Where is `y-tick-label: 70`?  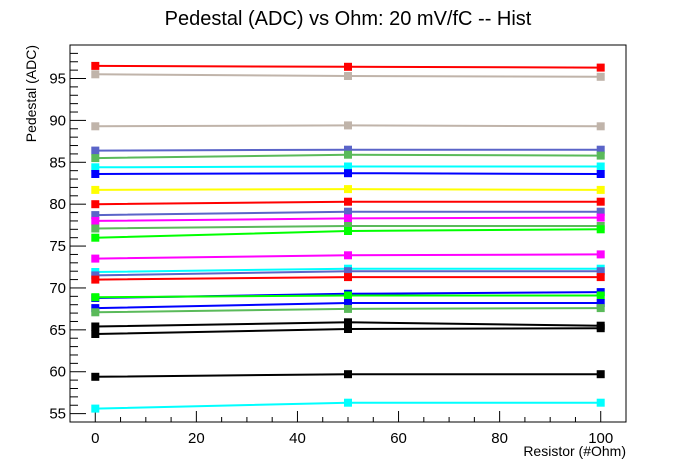
y-tick-label: 70 is located at coordinates (57, 288).